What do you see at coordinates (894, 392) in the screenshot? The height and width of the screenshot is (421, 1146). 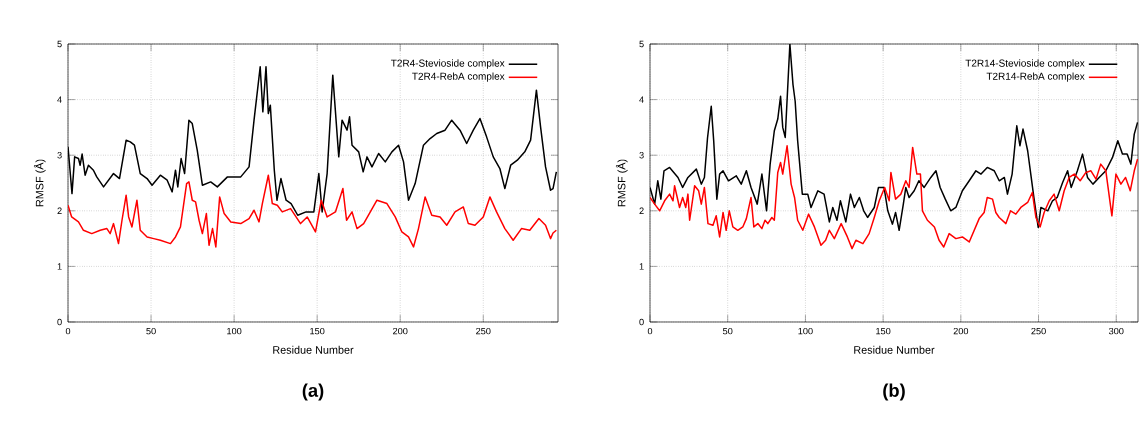 I see `text: (b)` at bounding box center [894, 392].